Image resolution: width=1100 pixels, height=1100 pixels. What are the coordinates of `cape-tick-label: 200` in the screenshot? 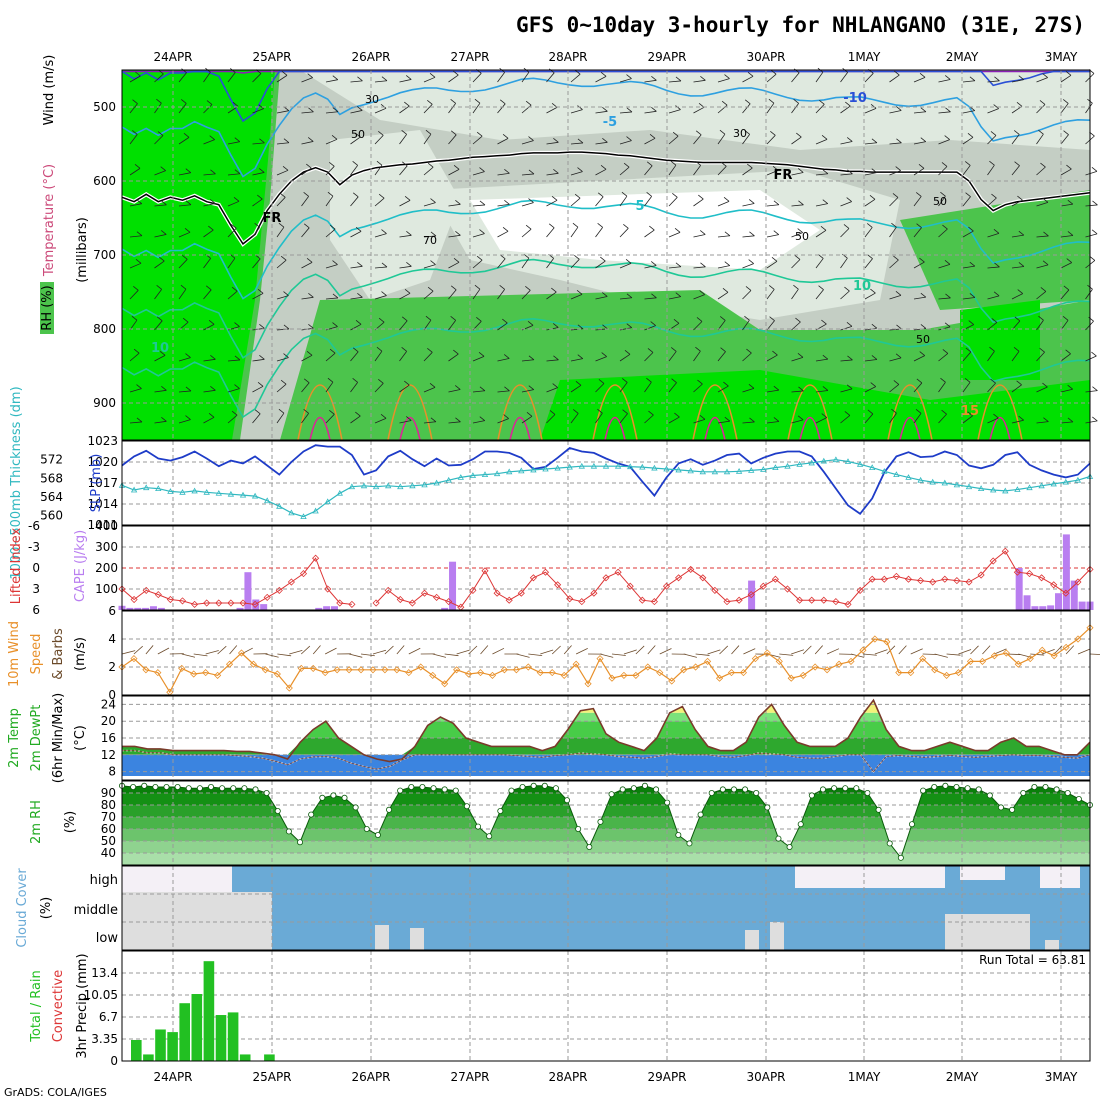 It's located at (106, 568).